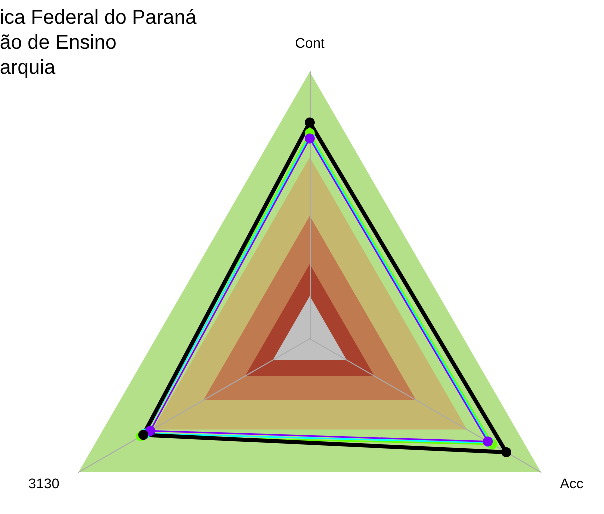 Image resolution: width=604 pixels, height=514 pixels. What do you see at coordinates (310, 43) in the screenshot?
I see `spoke-label: Cont` at bounding box center [310, 43].